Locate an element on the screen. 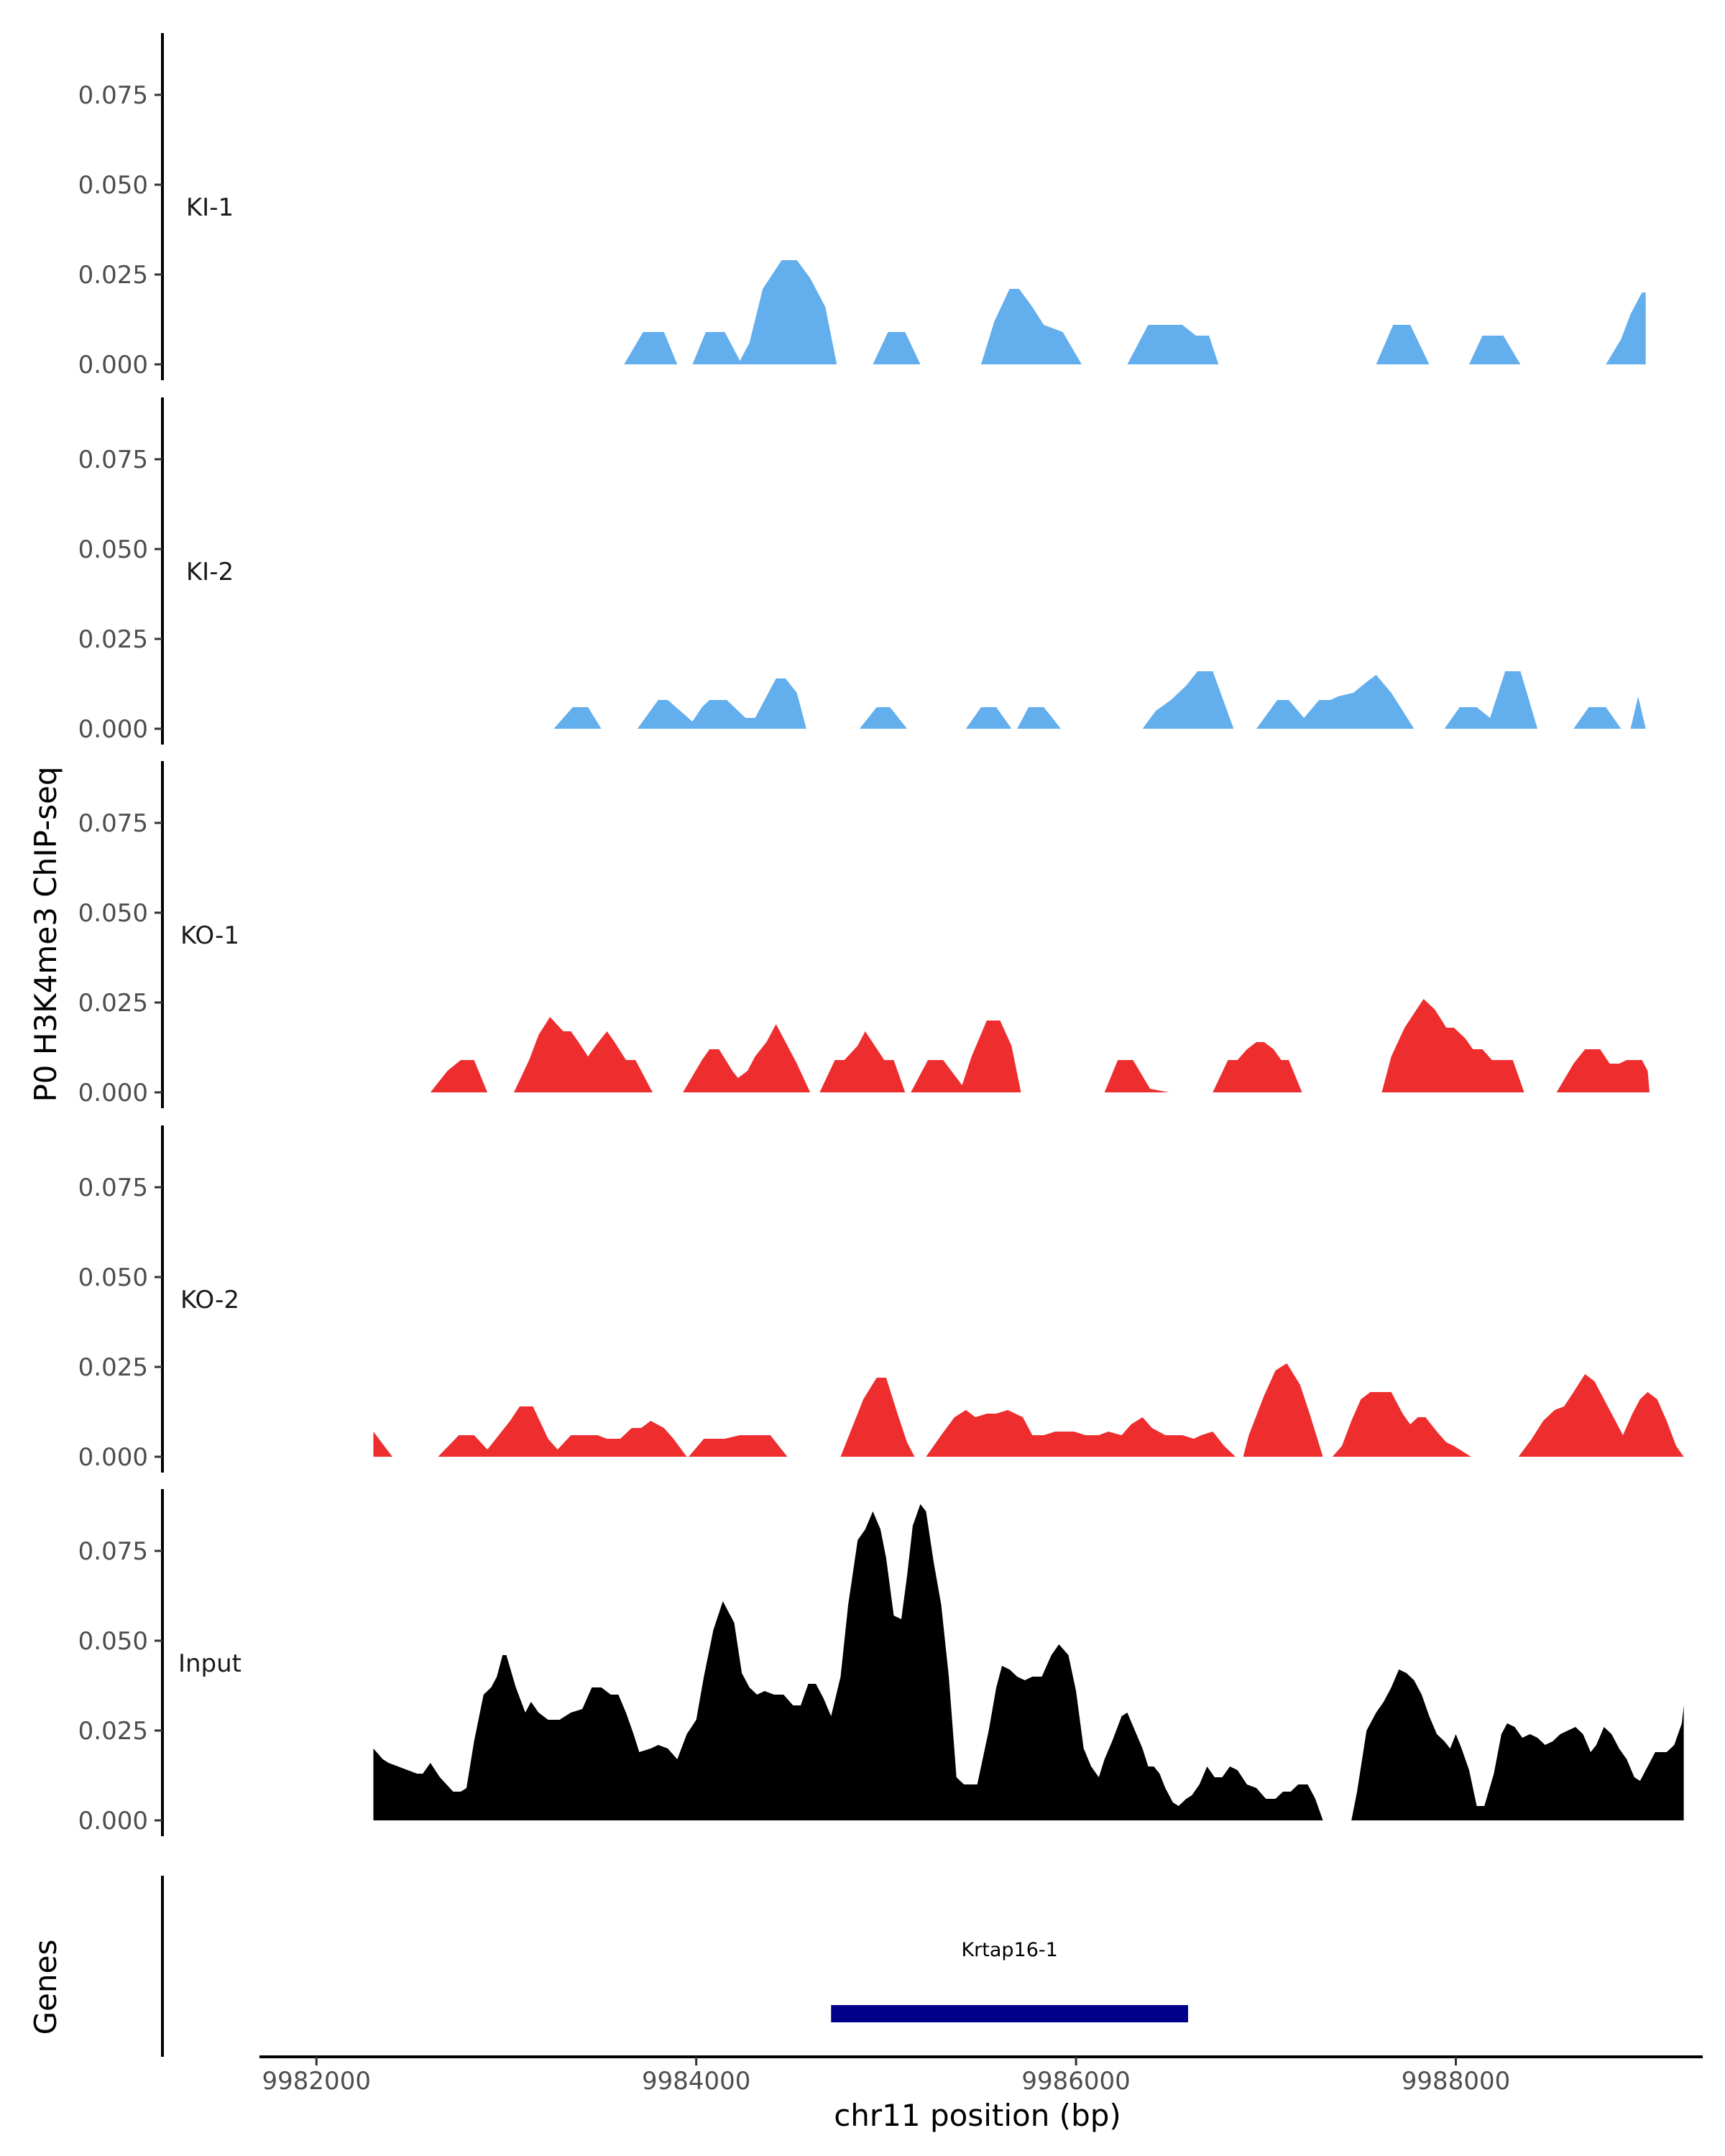  track-ko-1: 0.000 0.025 0.050 0.075 KO-1 is located at coordinates (864, 934).